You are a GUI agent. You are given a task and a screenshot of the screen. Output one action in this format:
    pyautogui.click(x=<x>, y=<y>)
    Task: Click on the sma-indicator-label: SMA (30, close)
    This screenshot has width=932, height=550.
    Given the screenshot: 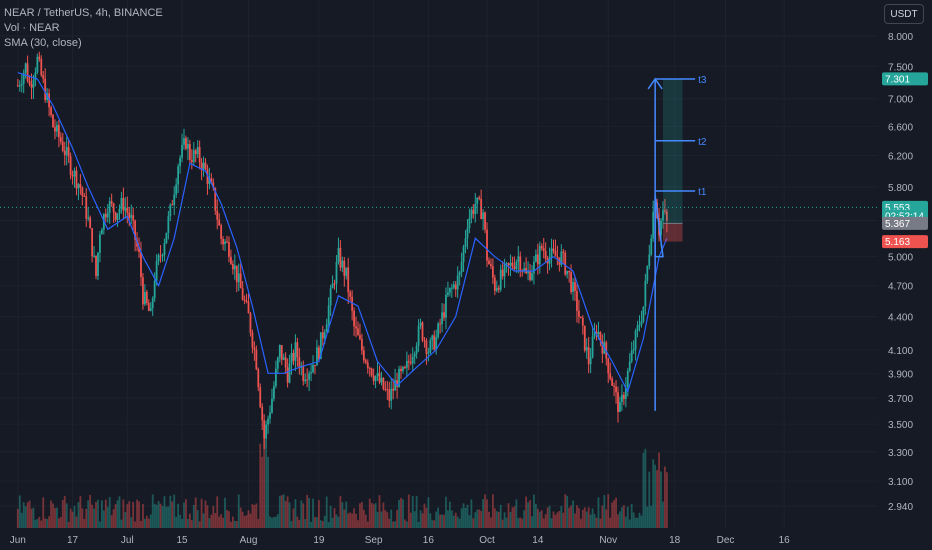 What is the action you would take?
    pyautogui.click(x=43, y=43)
    